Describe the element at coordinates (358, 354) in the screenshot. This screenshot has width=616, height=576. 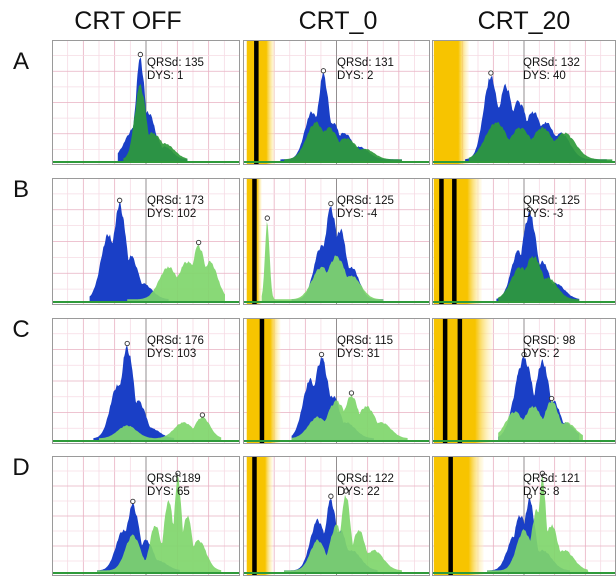
I see `dys-label: DYS: 31` at that location.